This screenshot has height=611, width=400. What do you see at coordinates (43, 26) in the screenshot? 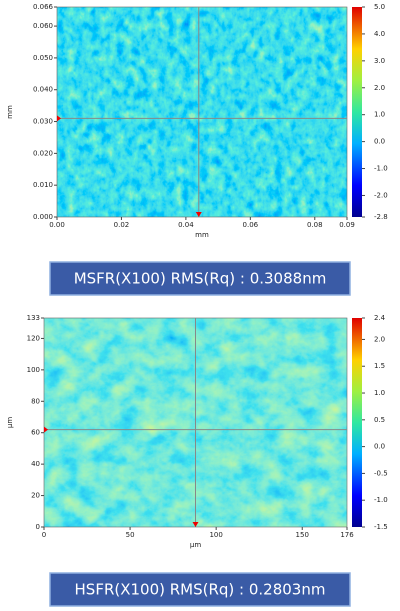
I see `y-tick-label: 0.060` at bounding box center [43, 26].